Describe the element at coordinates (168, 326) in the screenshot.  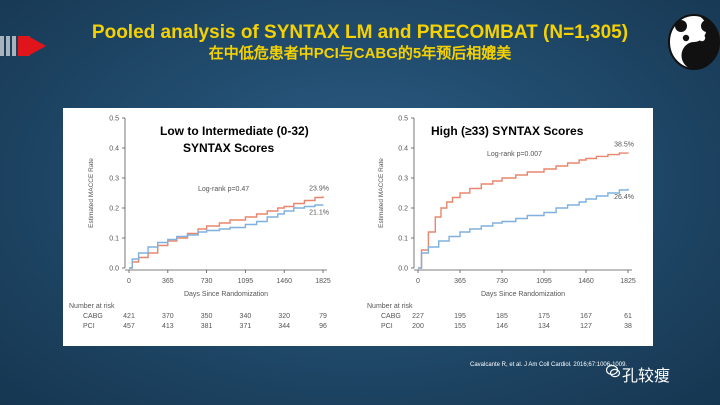
I see `risk-value: 413` at that location.